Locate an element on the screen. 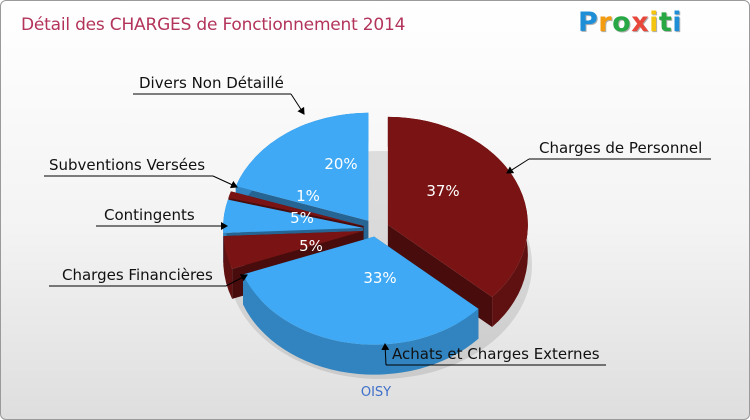  slice-value-label: 20% is located at coordinates (340, 164).